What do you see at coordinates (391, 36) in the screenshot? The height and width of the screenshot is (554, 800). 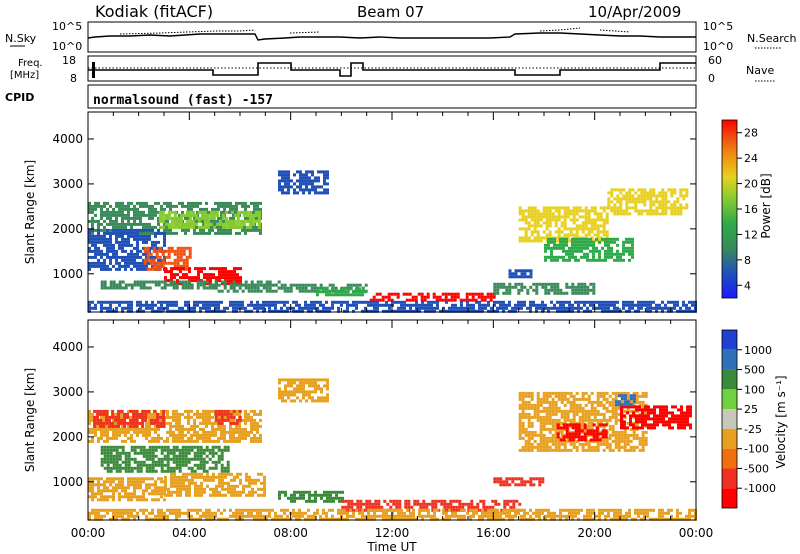 I see `nsky-trace` at bounding box center [391, 36].